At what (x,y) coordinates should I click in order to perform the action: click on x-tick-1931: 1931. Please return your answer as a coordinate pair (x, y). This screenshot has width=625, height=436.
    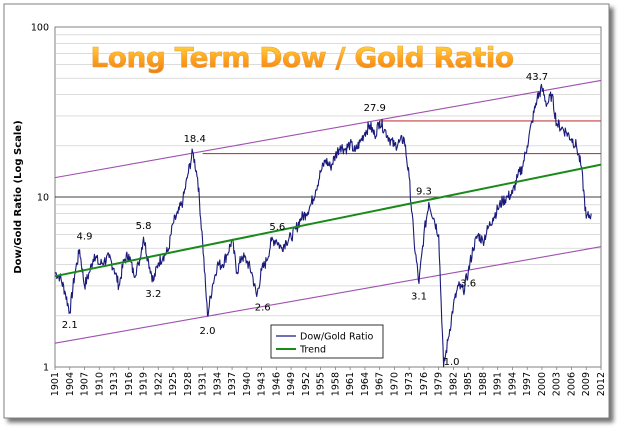
    Looking at the image, I should click on (203, 384).